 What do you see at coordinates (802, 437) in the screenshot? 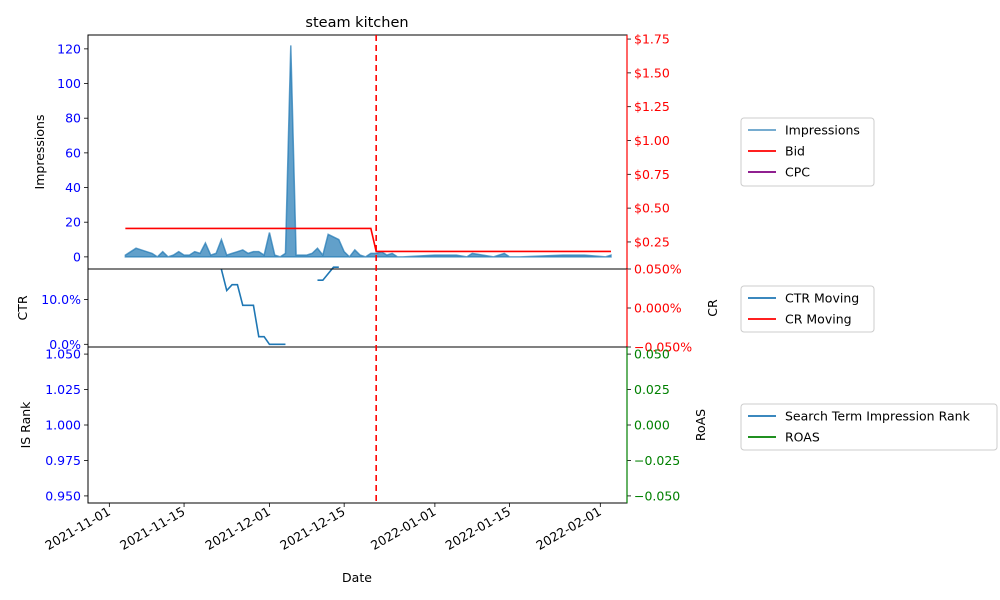
I see `legend-label: ROAS` at bounding box center [802, 437].